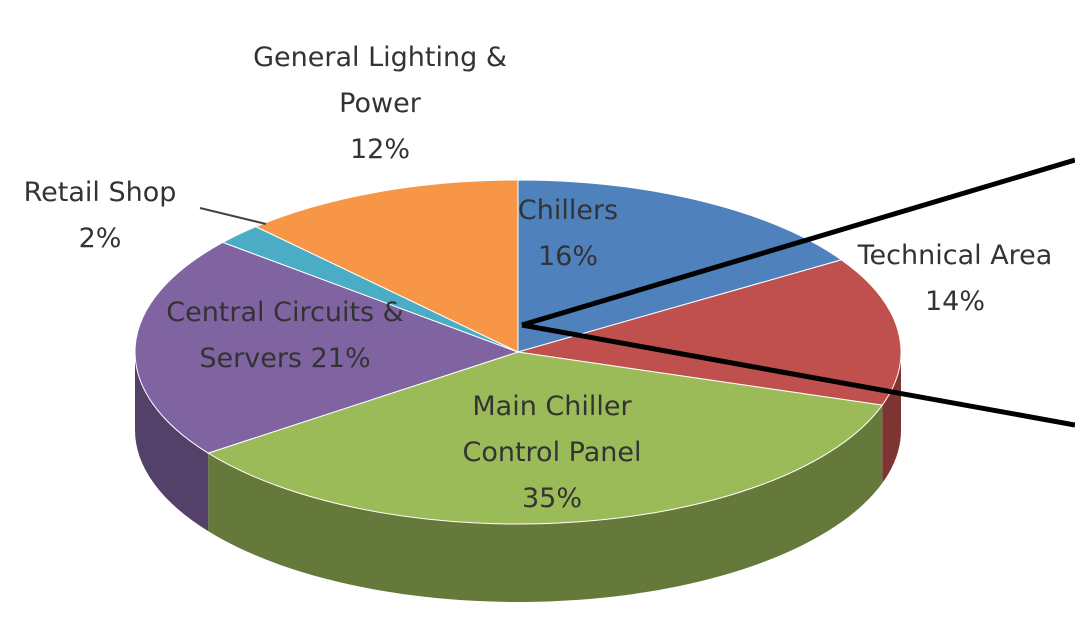 The image size is (1075, 627). What do you see at coordinates (955, 255) in the screenshot?
I see `category-label: Technical Area` at bounding box center [955, 255].